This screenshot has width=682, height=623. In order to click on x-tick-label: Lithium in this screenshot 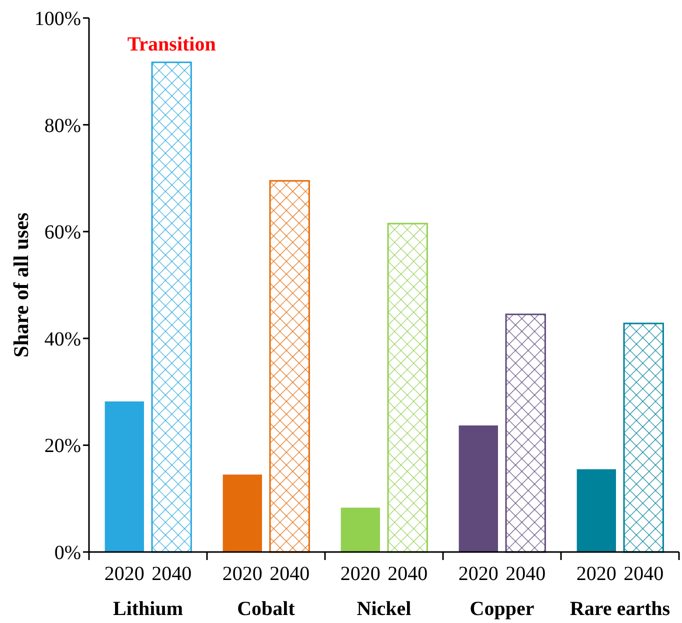, I will do `click(148, 609)`.